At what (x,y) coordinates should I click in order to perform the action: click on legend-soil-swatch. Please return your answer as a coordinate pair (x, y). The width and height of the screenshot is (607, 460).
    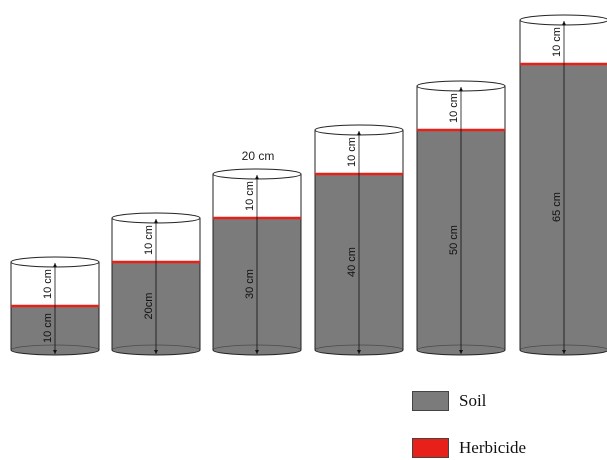
    Looking at the image, I should click on (430, 401).